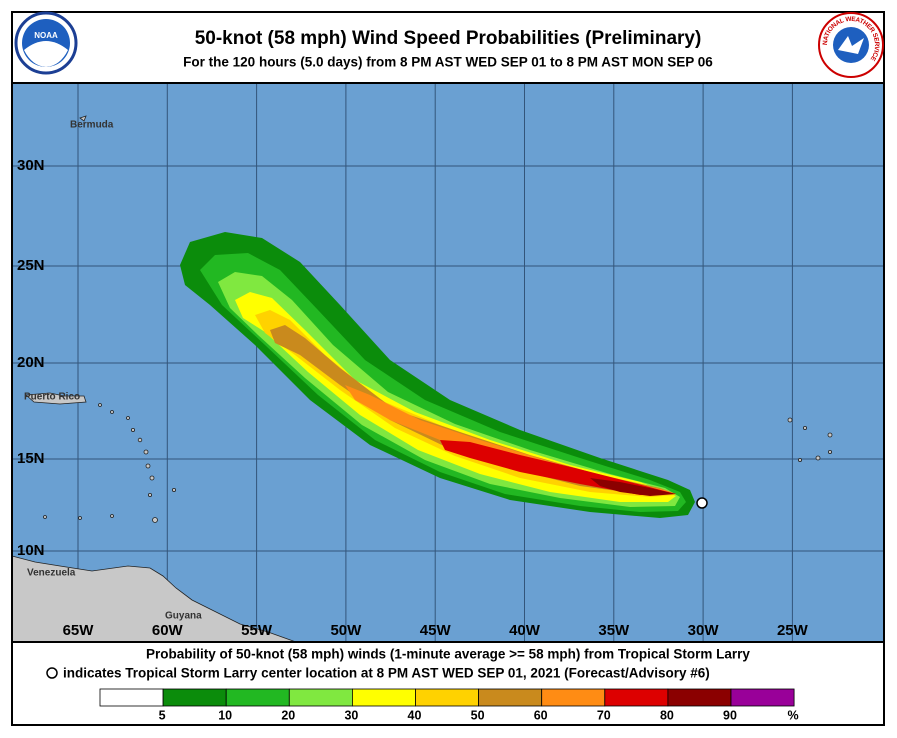  I want to click on legend-label: 70, so click(604, 715).